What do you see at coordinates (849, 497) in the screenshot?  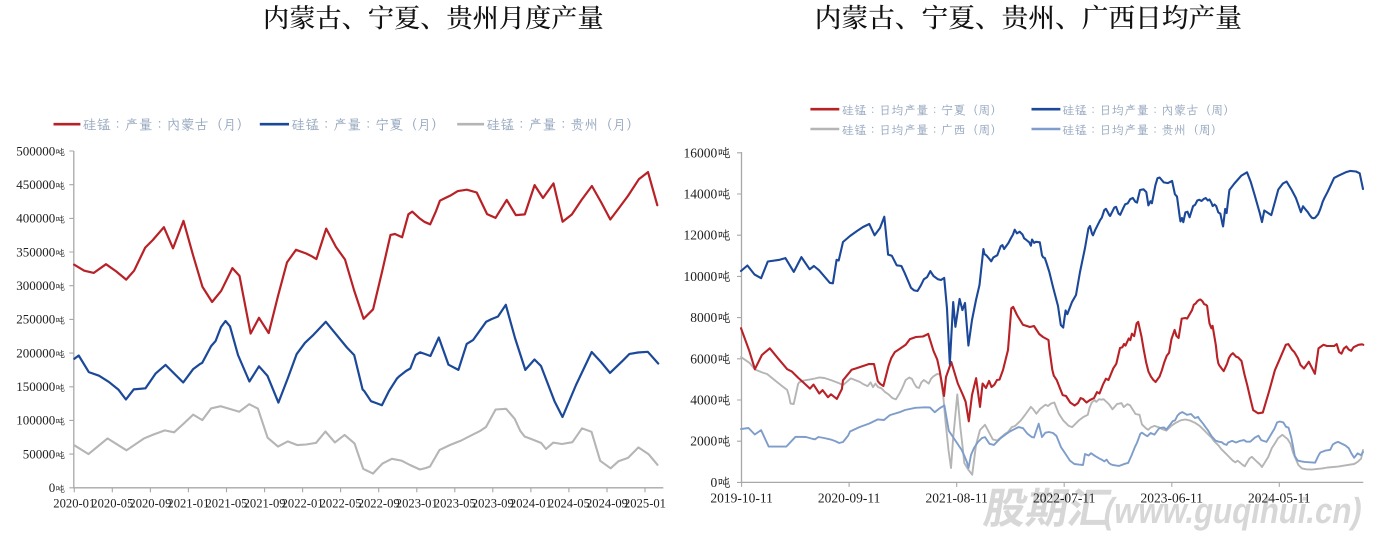 I see `svg-text: 2020-09-11` at bounding box center [849, 497].